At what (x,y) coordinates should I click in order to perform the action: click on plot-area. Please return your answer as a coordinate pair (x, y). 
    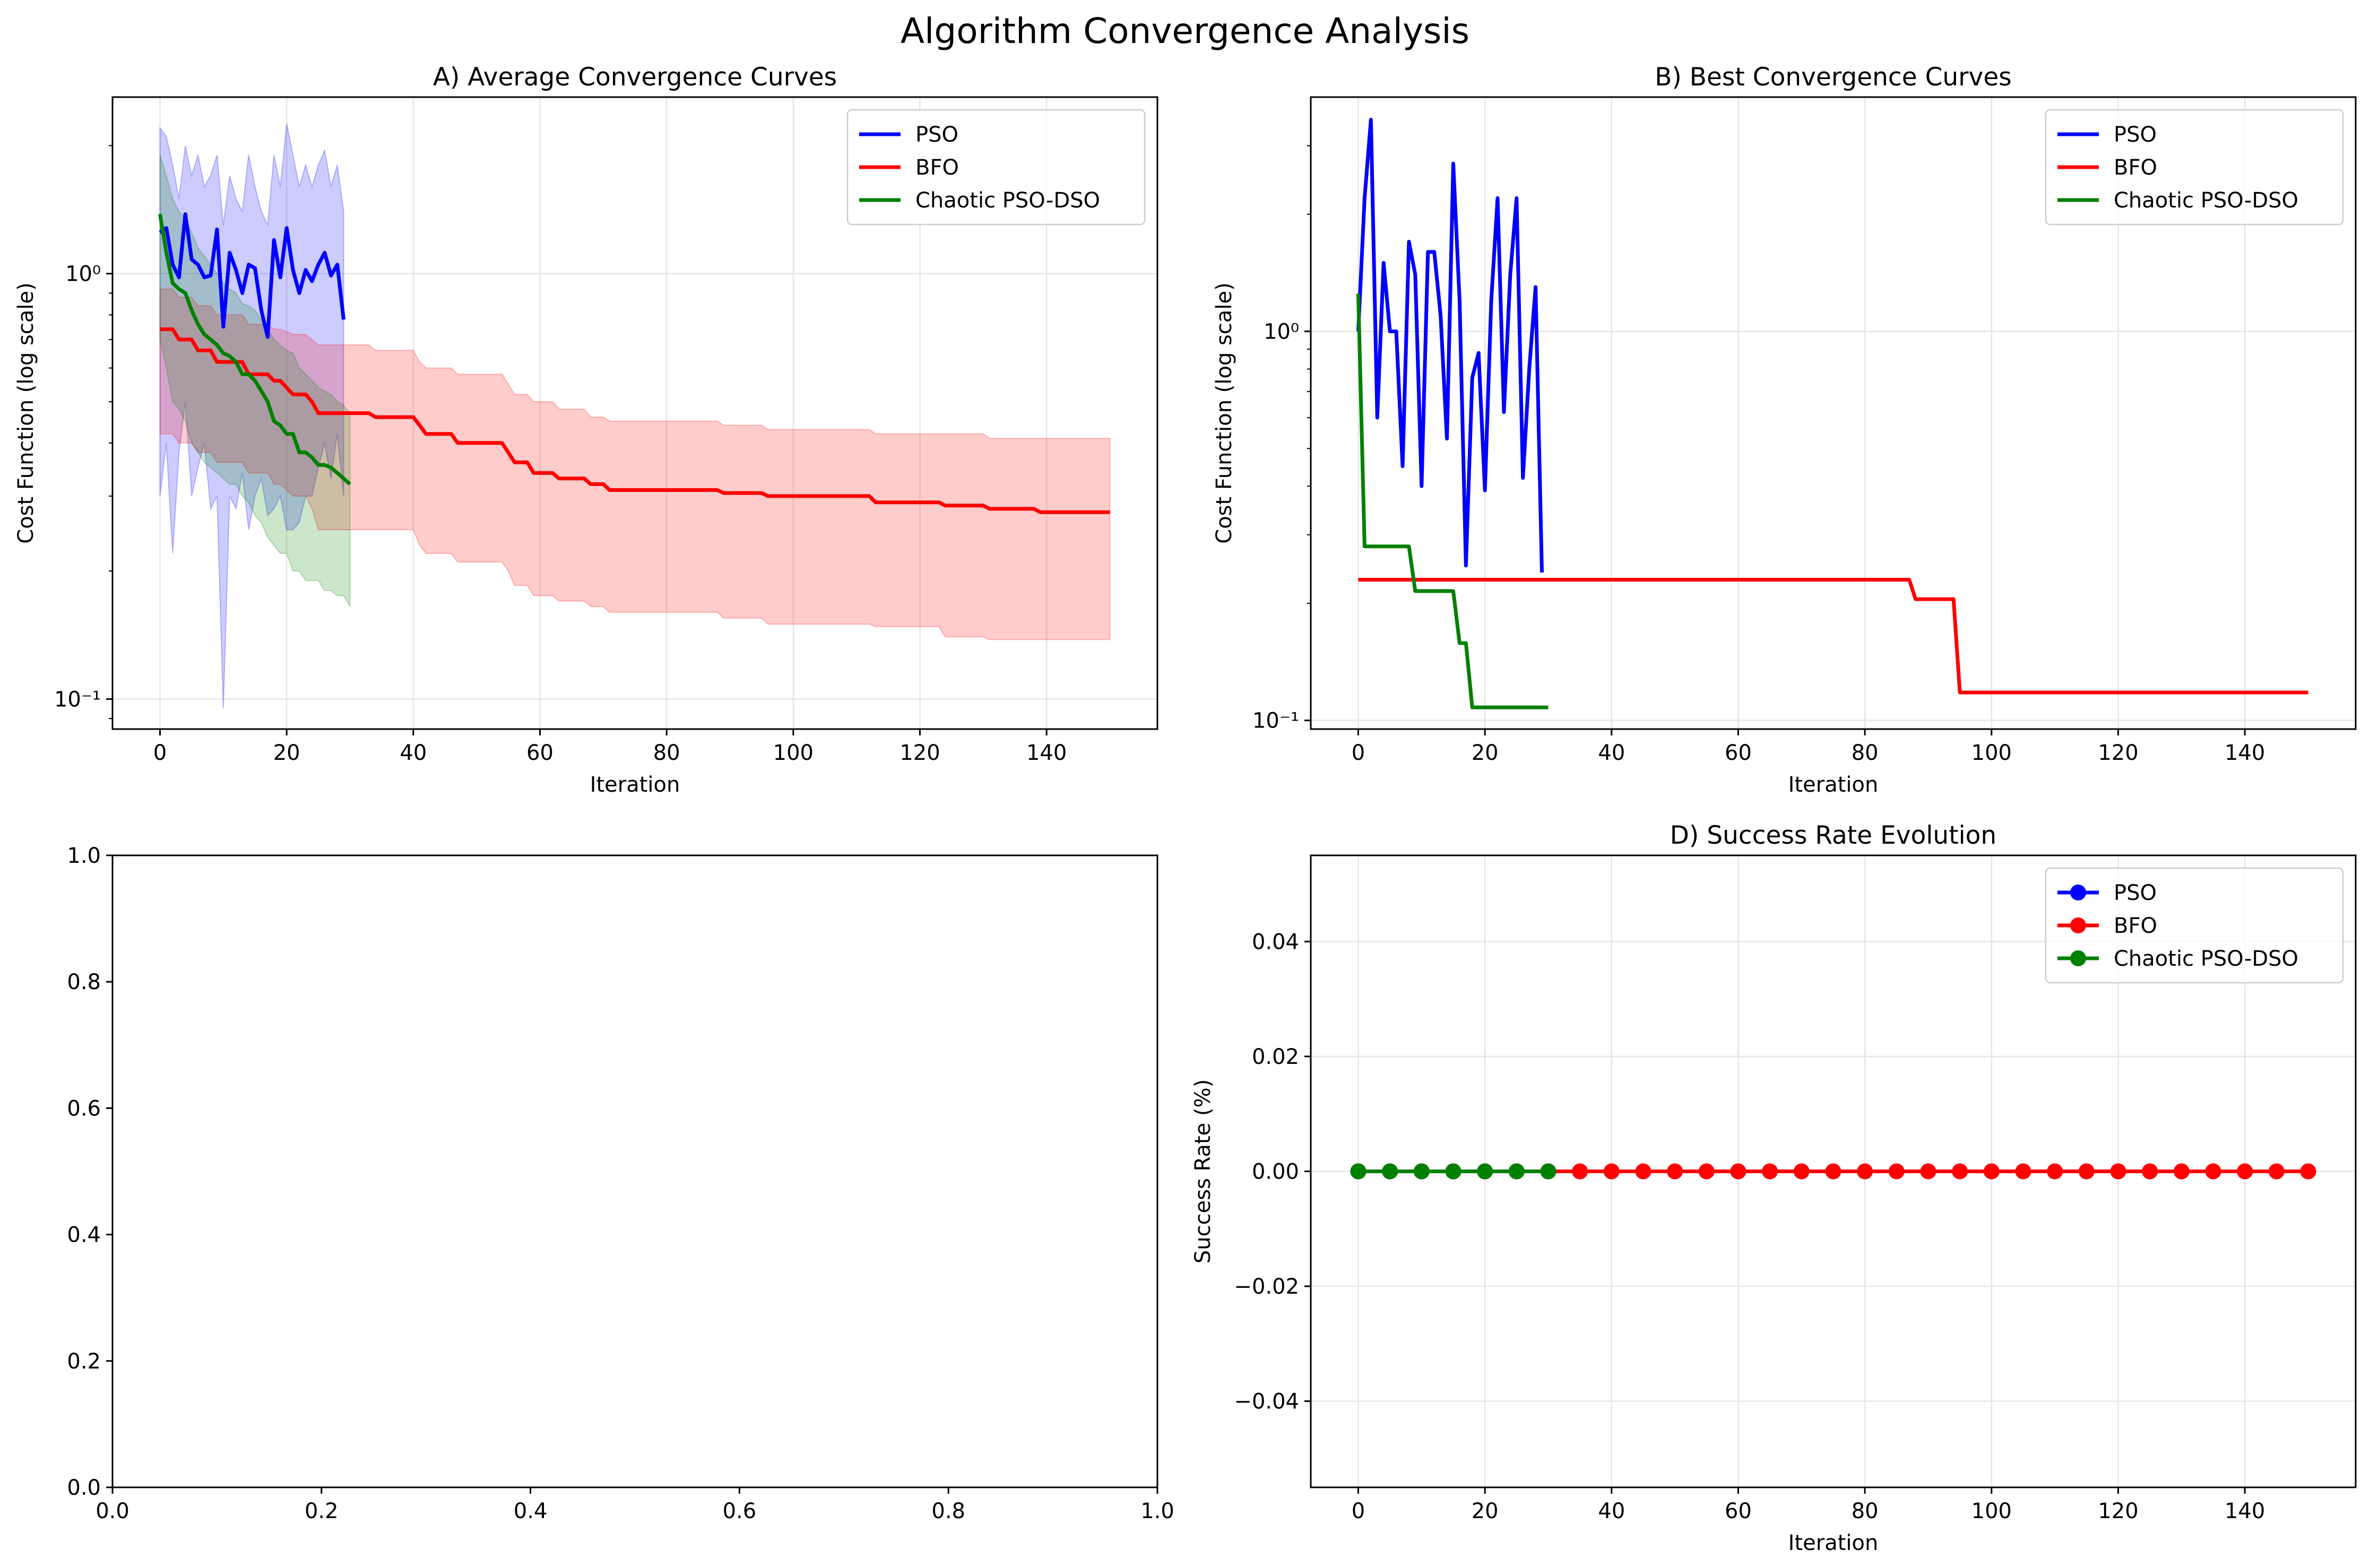
    Looking at the image, I should click on (1833, 1171).